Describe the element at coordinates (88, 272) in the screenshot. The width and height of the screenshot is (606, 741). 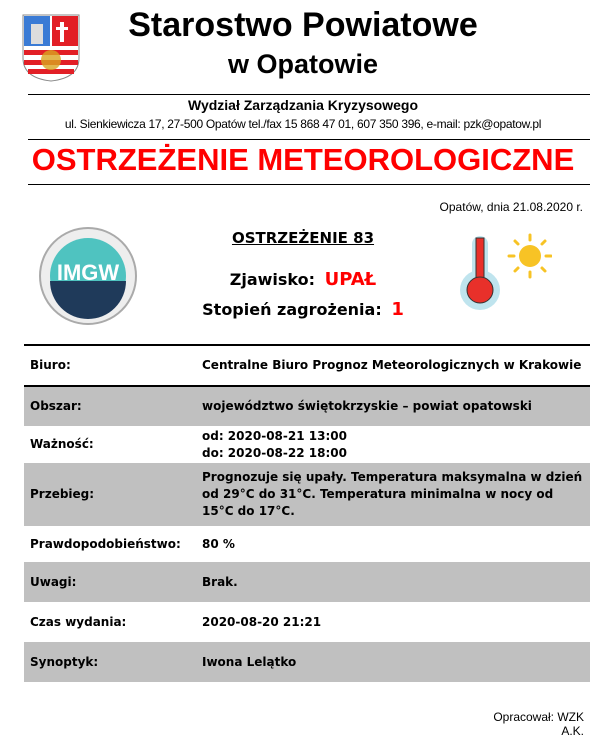
I see `svg-text: IMGW` at that location.